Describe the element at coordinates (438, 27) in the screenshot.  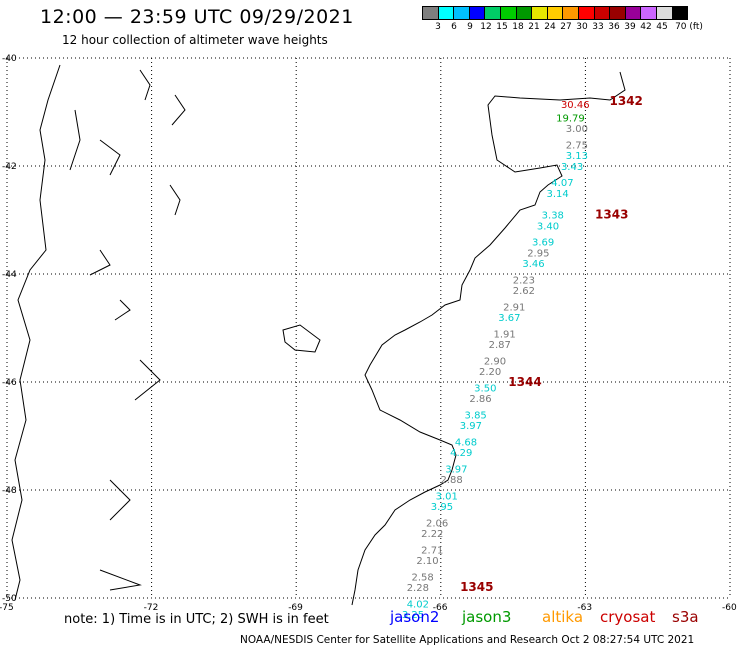
I see `scale-tick-label: 3` at that location.